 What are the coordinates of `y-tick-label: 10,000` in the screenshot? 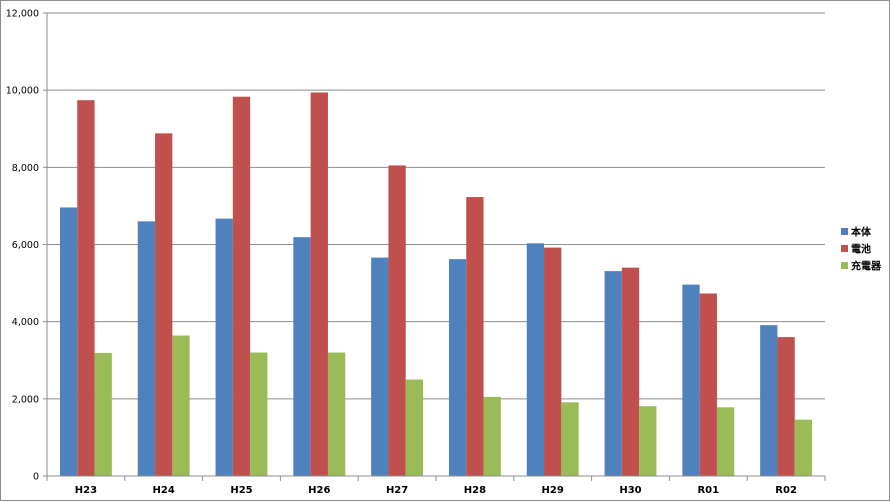 It's located at (22, 91).